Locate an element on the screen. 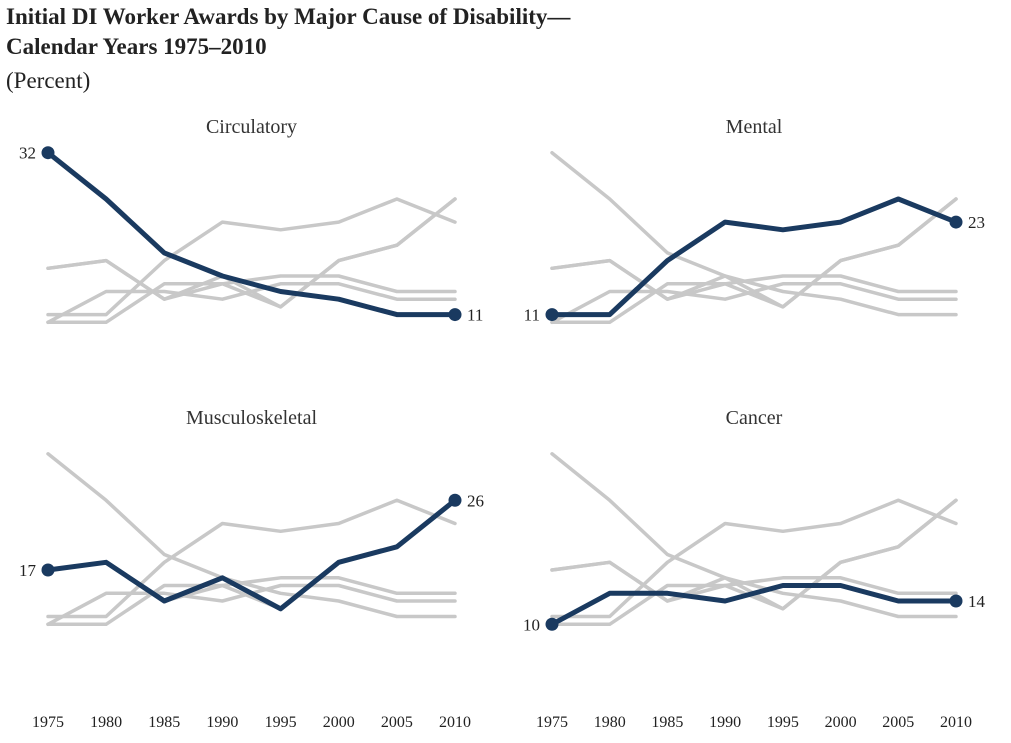 The height and width of the screenshot is (743, 1011). panel-mental: 11 23 Mental is located at coordinates (754, 220).